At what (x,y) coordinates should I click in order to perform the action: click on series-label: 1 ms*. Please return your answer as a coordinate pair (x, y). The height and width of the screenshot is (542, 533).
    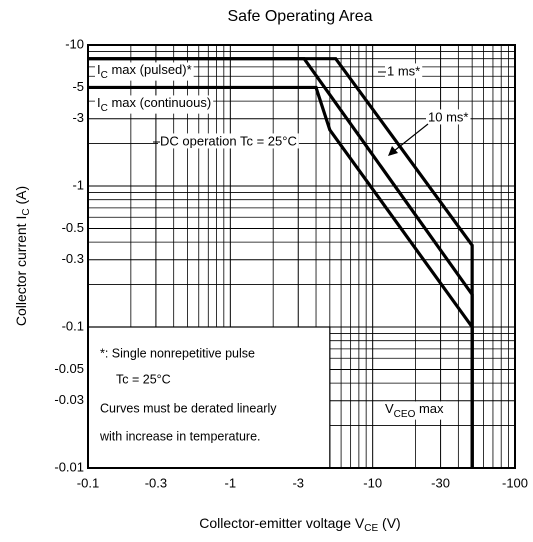
    Looking at the image, I should click on (403, 70).